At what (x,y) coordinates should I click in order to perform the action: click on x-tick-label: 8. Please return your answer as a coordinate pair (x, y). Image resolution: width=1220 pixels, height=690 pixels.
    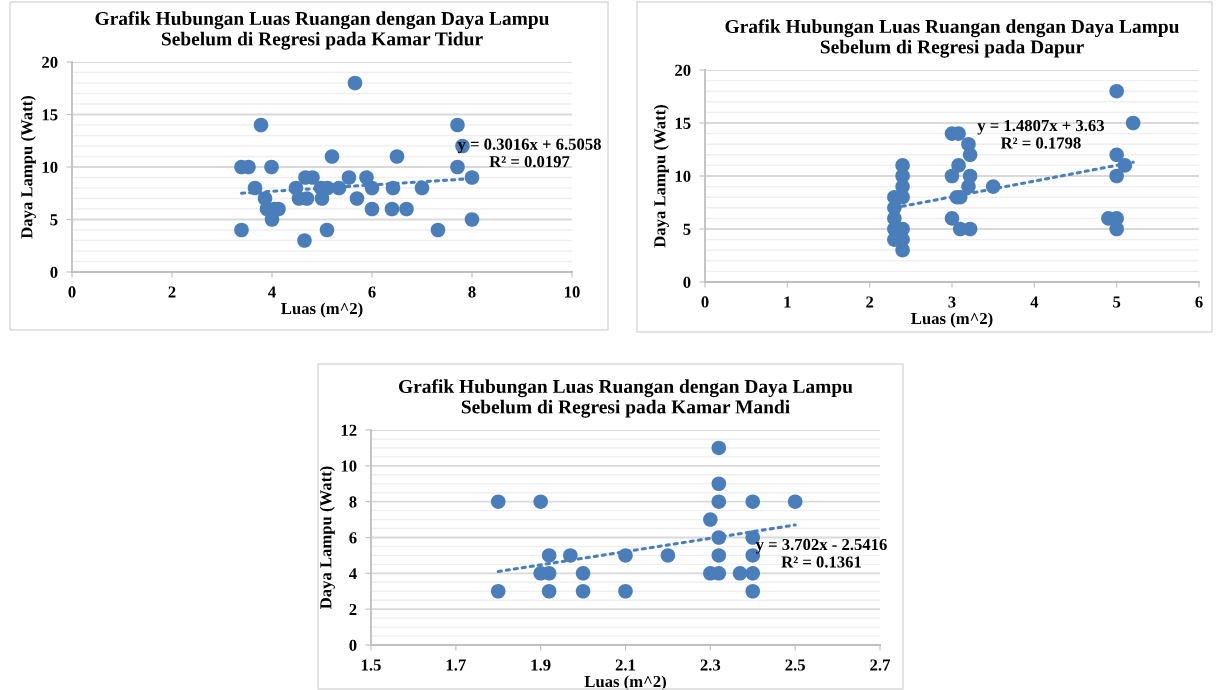
    Looking at the image, I should click on (472, 292).